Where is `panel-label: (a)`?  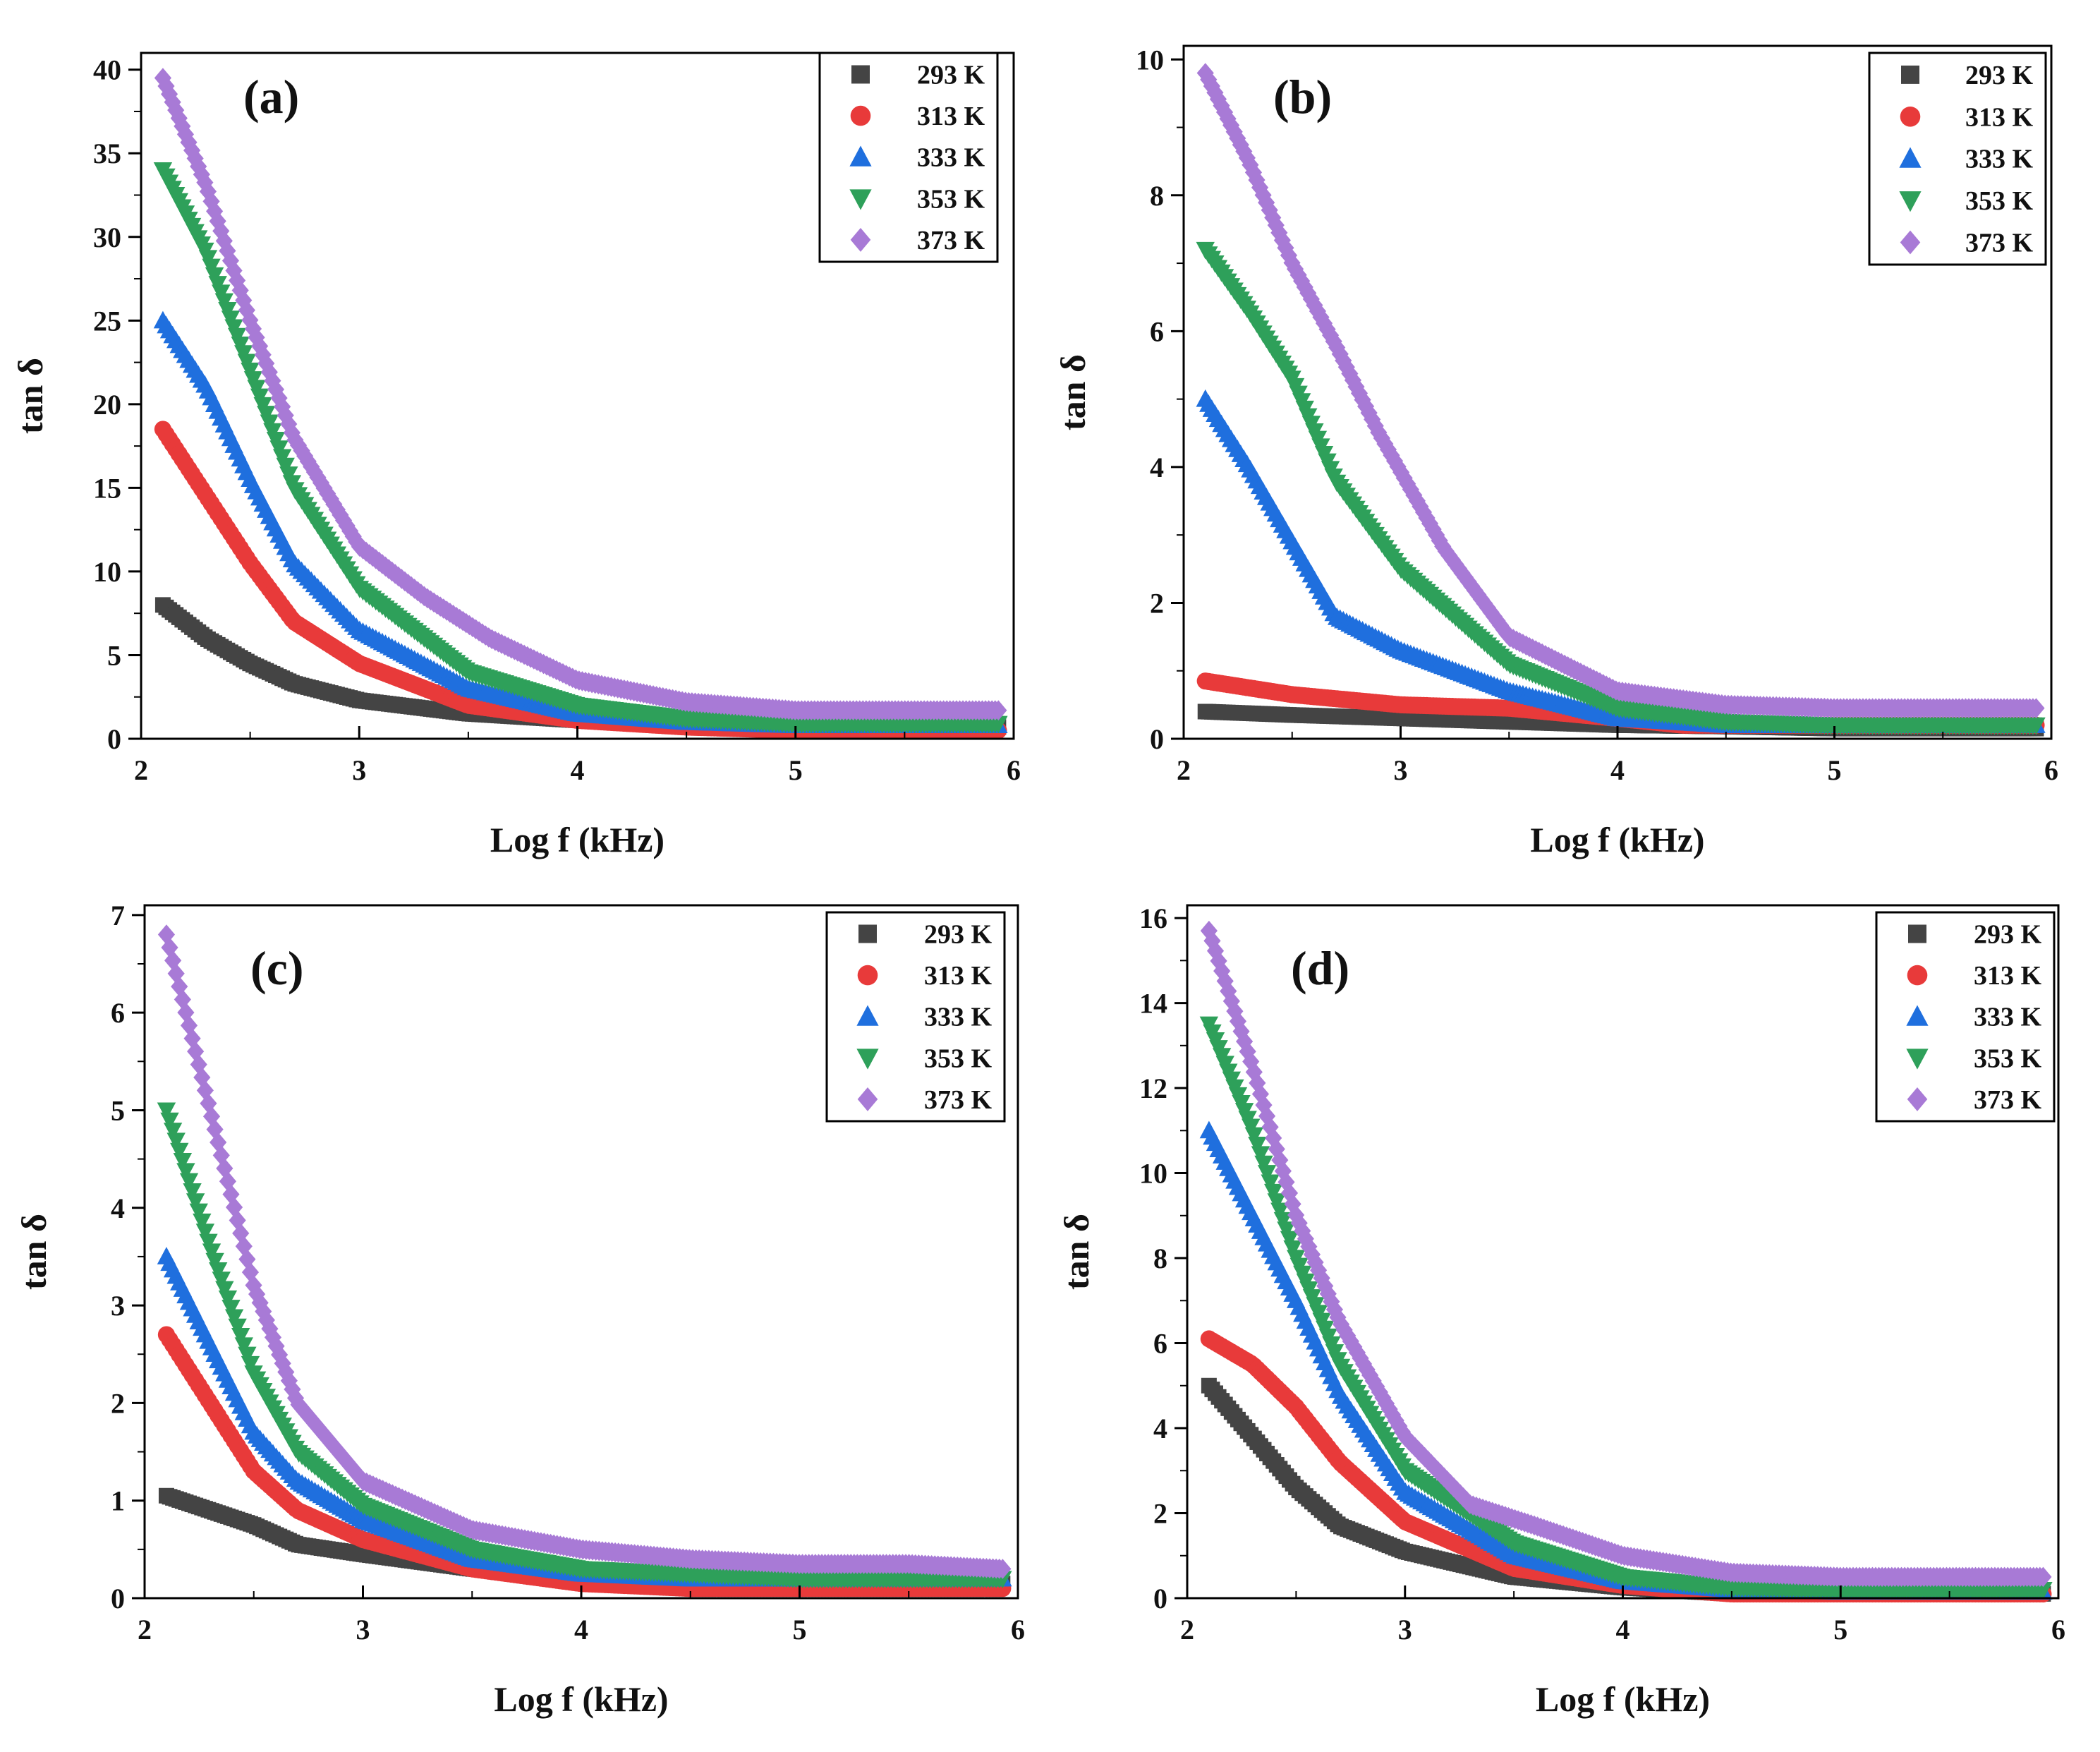 panel-label: (a) is located at coordinates (271, 96).